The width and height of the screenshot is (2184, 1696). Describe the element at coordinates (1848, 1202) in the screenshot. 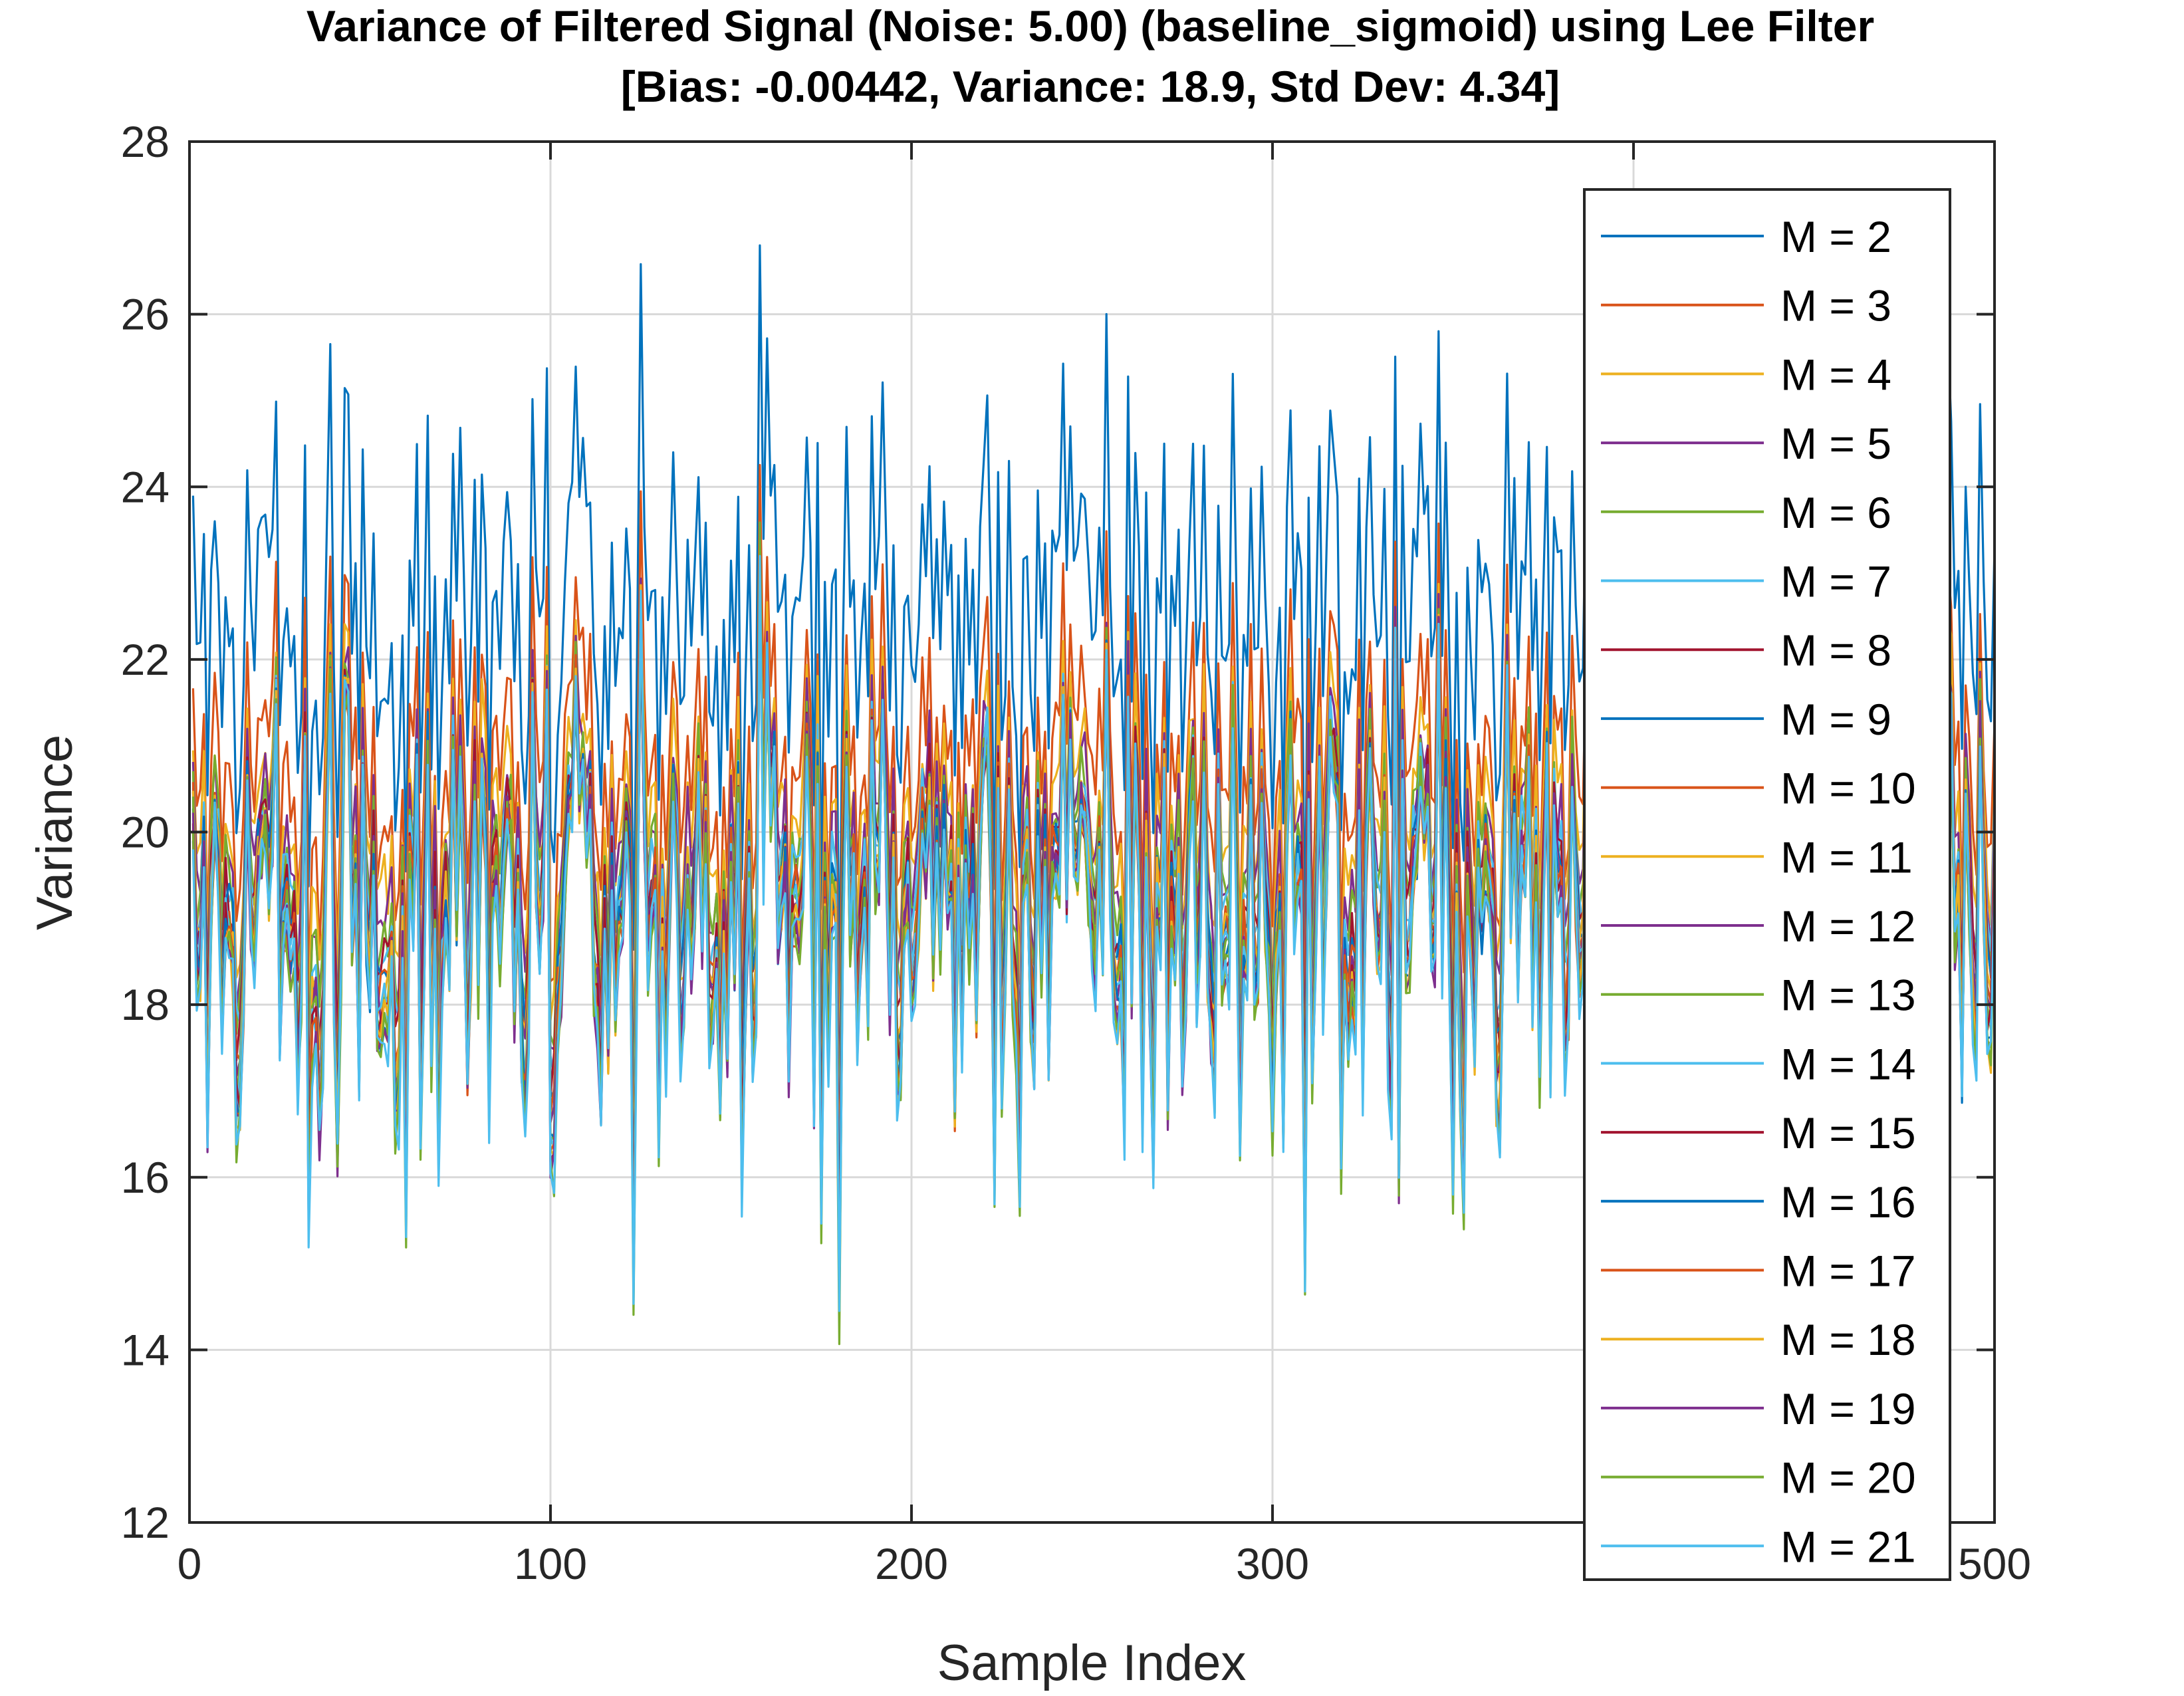

I see `legend-entry: M = 16` at that location.